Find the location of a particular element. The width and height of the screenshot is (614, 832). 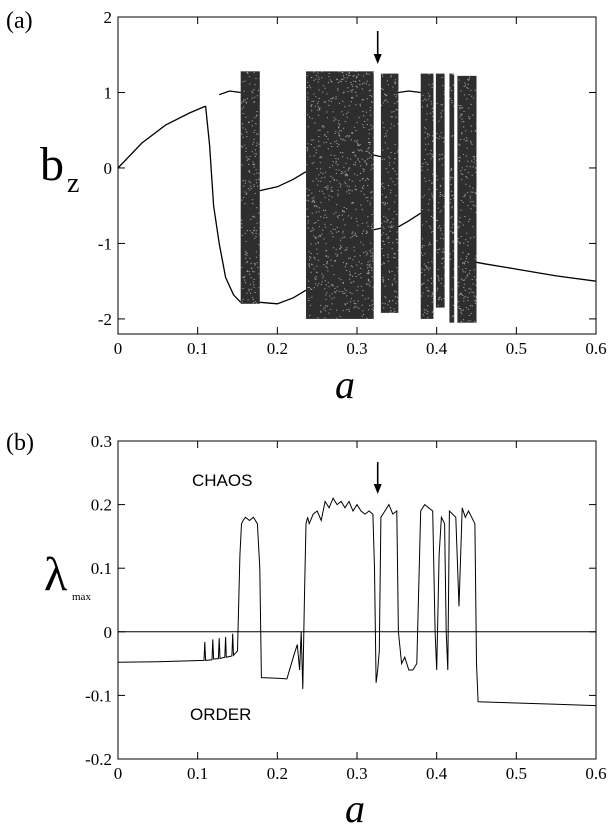

y-tick-label: 0.1 is located at coordinates (101, 568).